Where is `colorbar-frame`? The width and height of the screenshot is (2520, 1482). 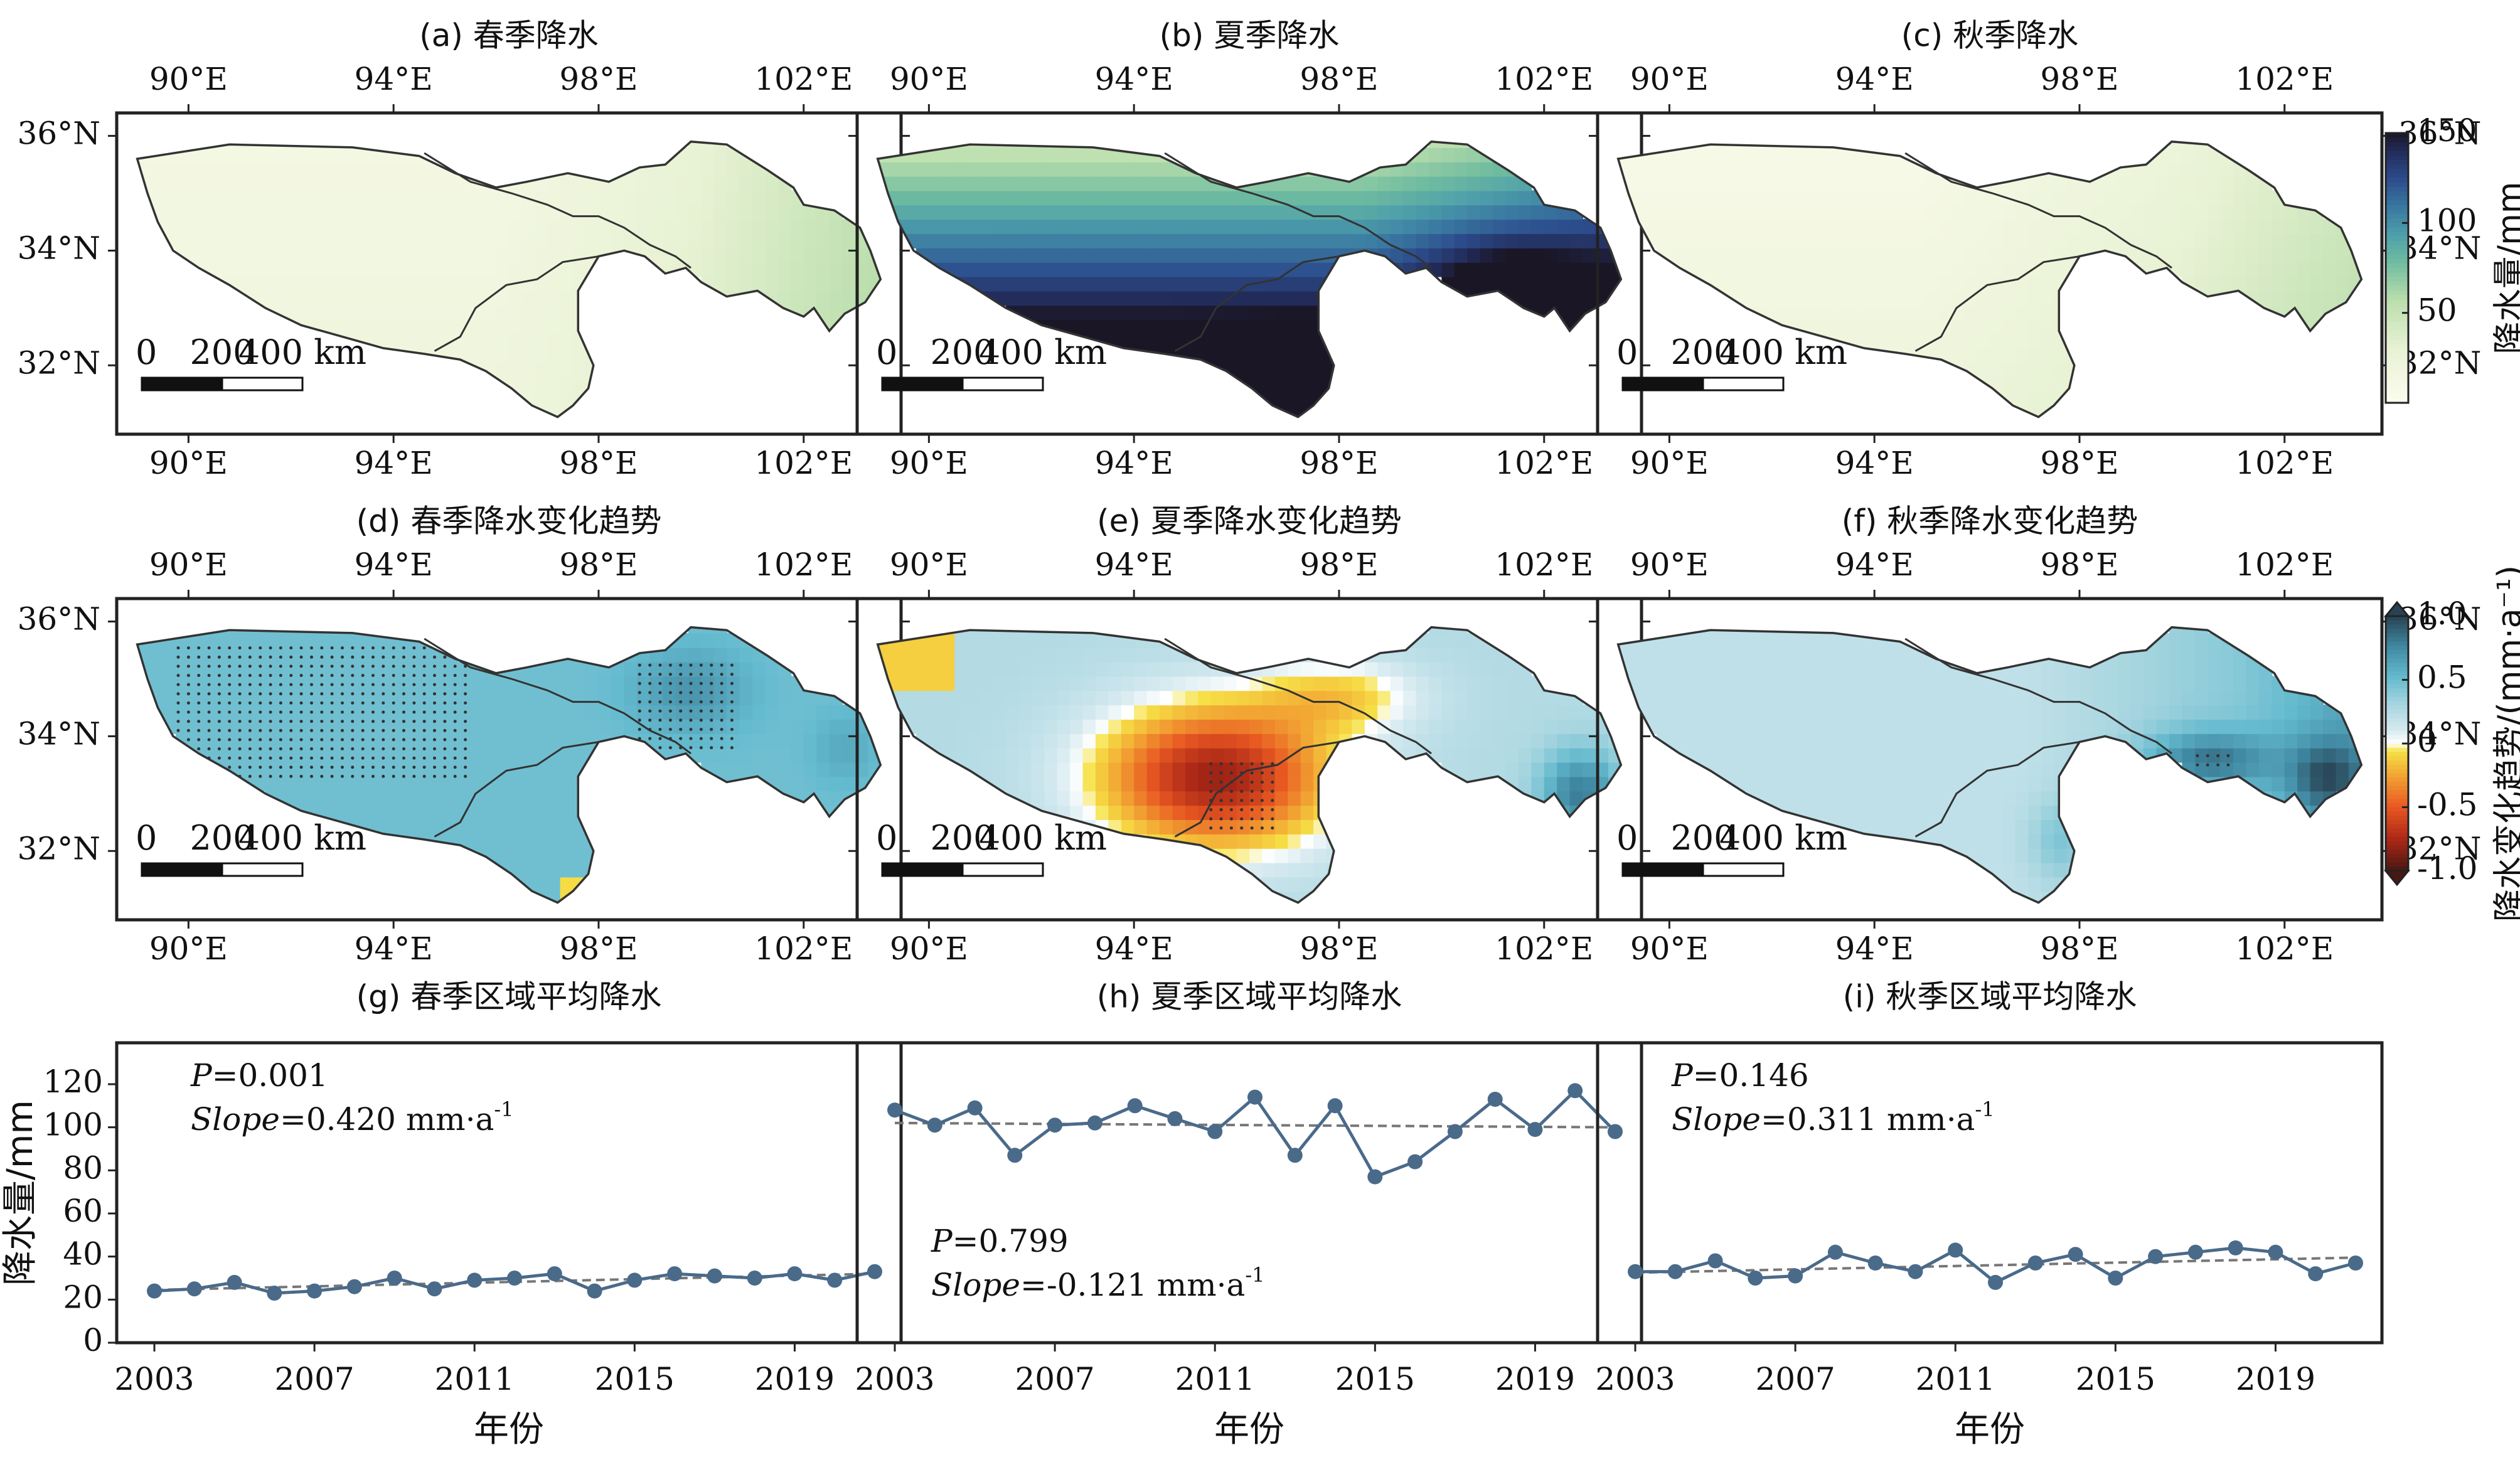 colorbar-frame is located at coordinates (2397, 268).